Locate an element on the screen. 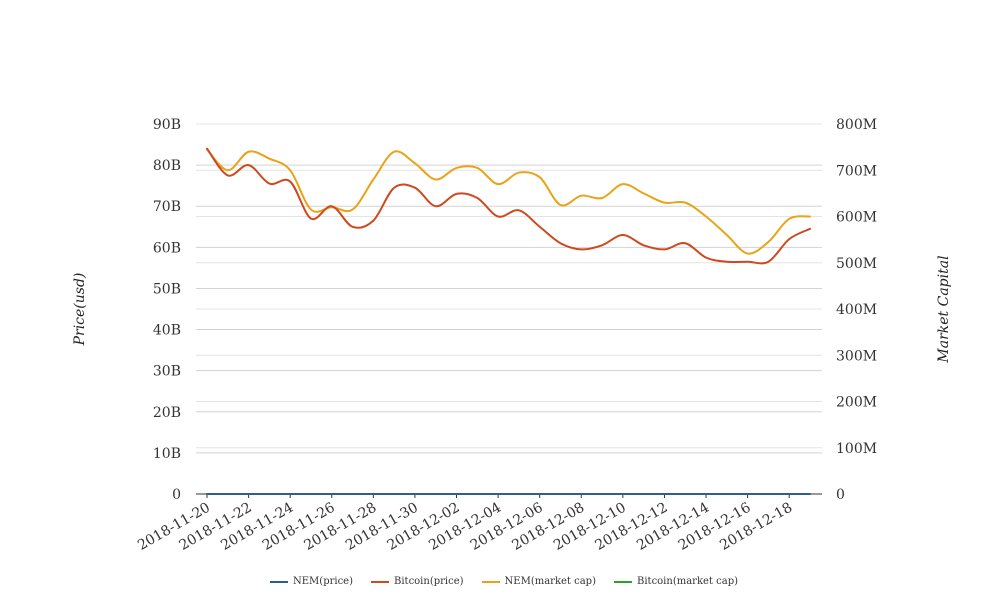  legend-item-nem-market-cap: NEM(market cap) is located at coordinates (538, 581).